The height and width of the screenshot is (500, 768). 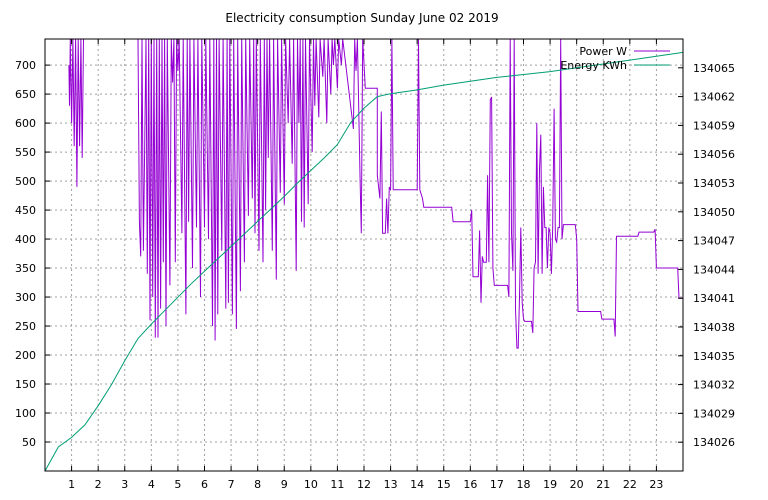 I want to click on y-left-tick-label: 150, so click(x=25, y=384).